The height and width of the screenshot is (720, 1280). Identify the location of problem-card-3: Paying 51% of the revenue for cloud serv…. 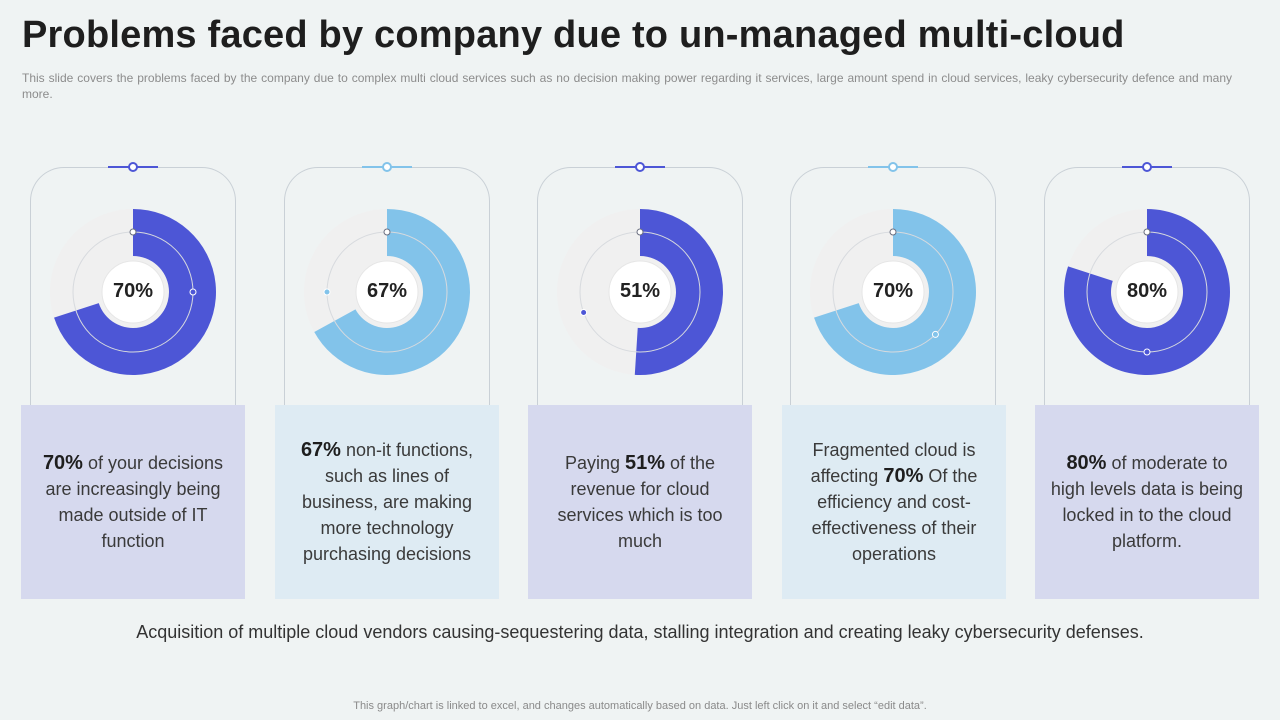
(640, 502).